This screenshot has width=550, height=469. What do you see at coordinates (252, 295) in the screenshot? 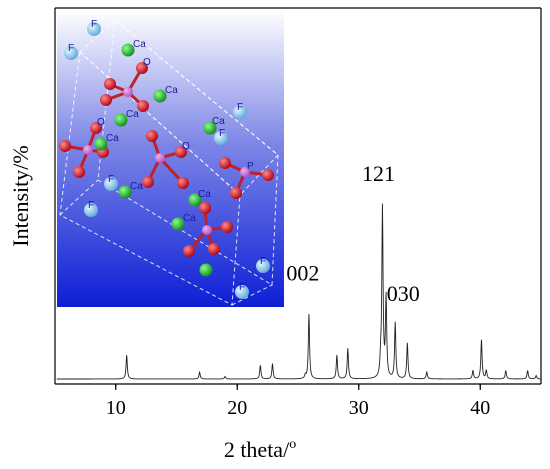
I see `cell-edge-b` at bounding box center [252, 295].